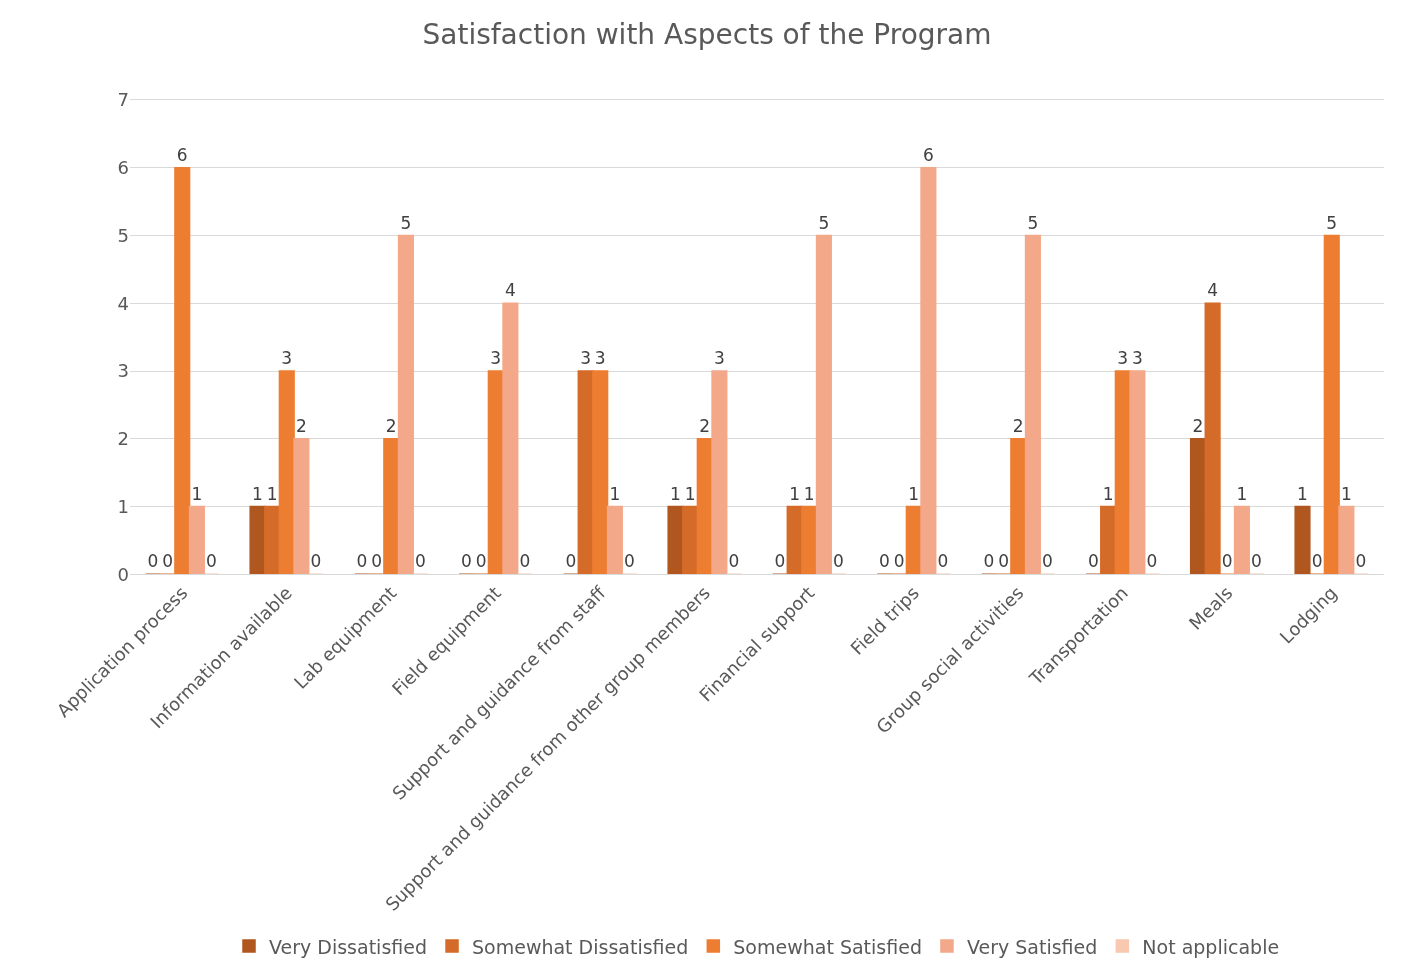  I want to click on y-tick-label: 7, so click(123, 100).